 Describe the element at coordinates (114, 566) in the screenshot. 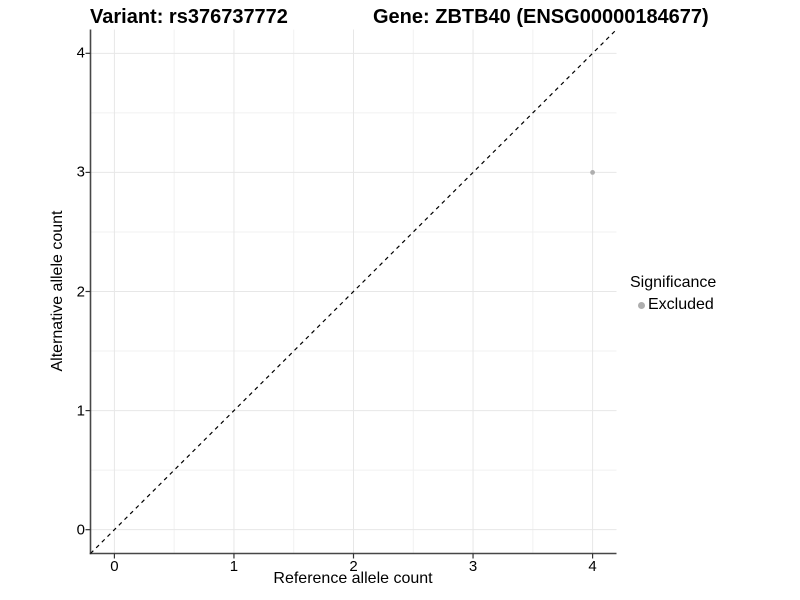

I see `x-tick-label: 0` at that location.